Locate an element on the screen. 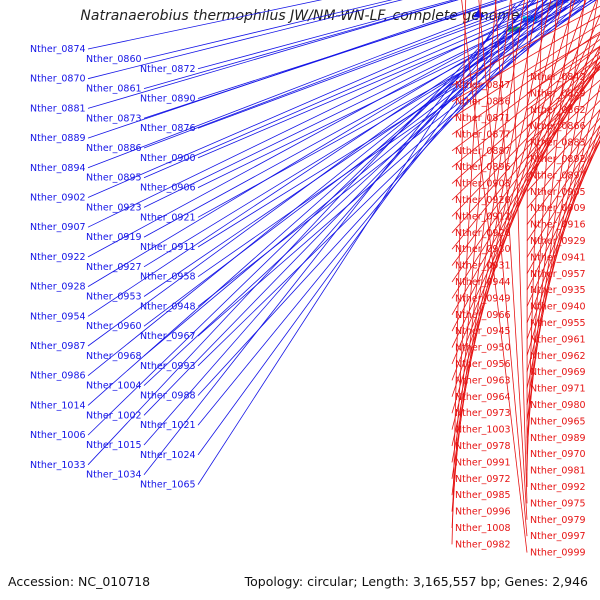 The height and width of the screenshot is (600, 600). gene-label-right: Nther_0972 is located at coordinates (483, 479).